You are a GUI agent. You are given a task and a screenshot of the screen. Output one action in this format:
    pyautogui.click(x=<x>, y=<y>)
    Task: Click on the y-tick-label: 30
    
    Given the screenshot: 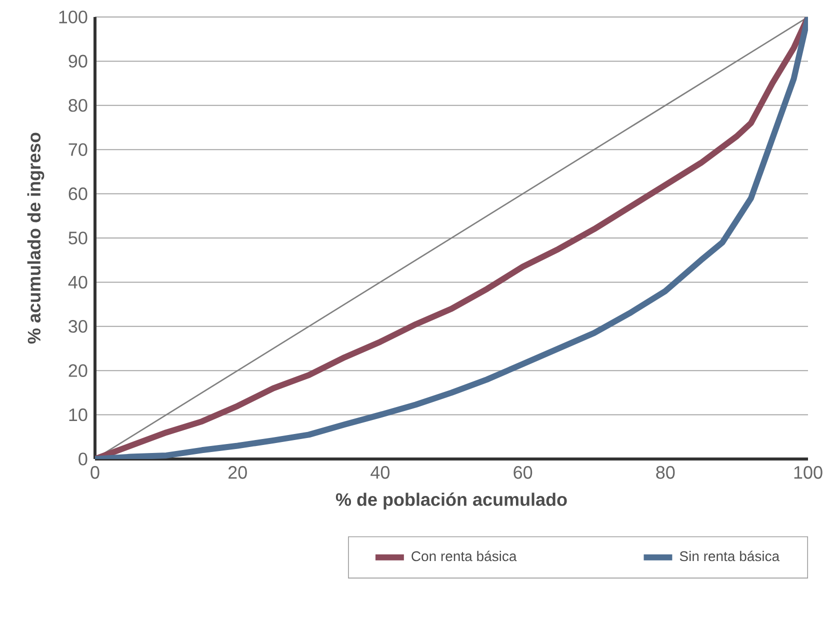 What is the action you would take?
    pyautogui.click(x=78, y=326)
    